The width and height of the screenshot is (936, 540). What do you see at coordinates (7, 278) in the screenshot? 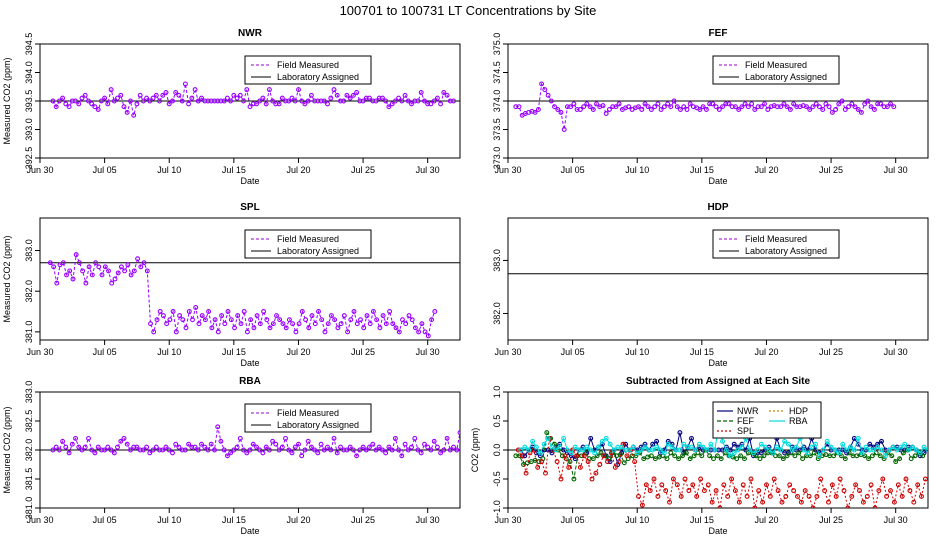
I see `y-axis-label: Measured CO2 (ppm)` at bounding box center [7, 278].